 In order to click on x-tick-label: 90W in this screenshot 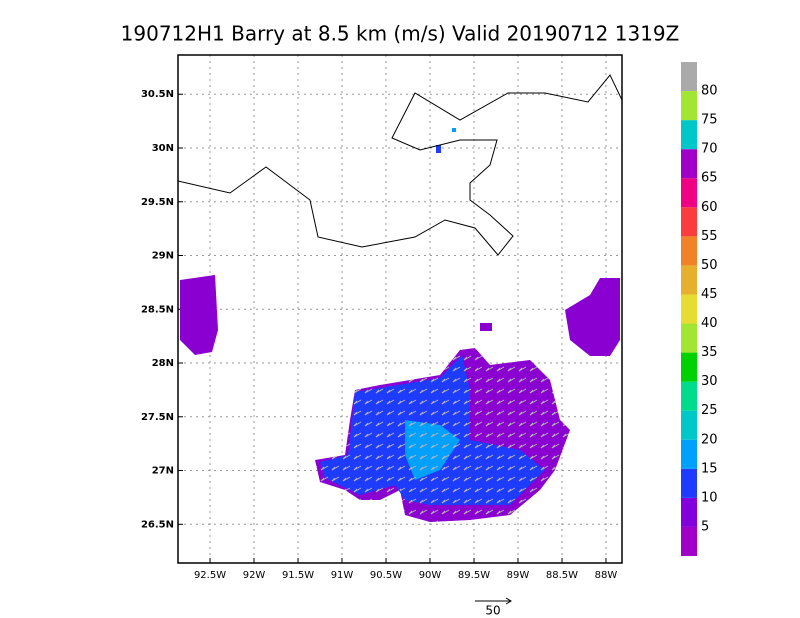, I will do `click(430, 575)`.